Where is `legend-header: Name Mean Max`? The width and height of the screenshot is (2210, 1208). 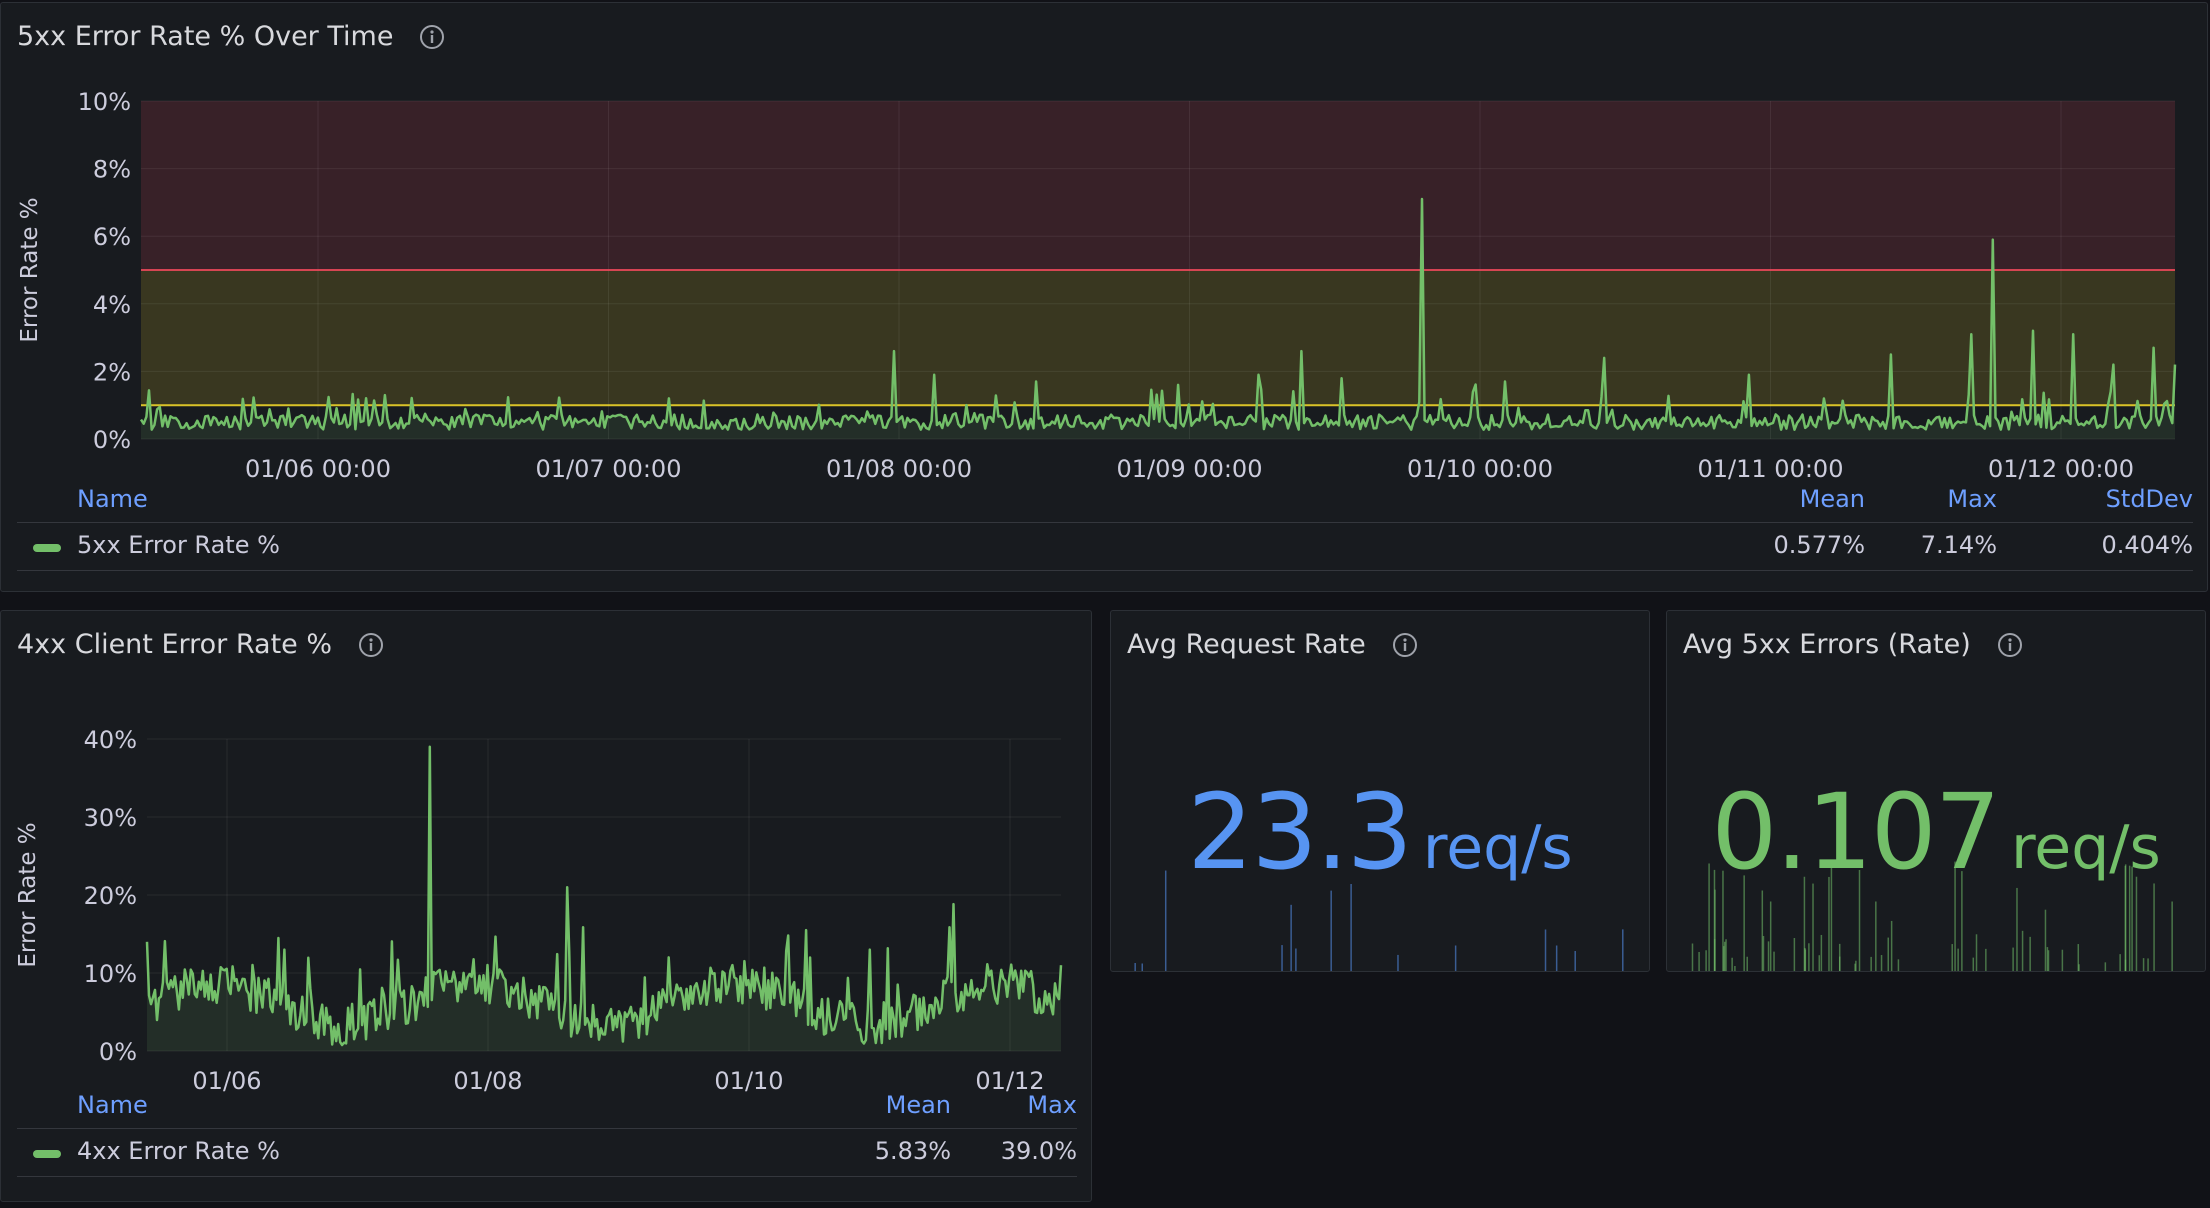 legend-header: Name Mean Max is located at coordinates (547, 1107).